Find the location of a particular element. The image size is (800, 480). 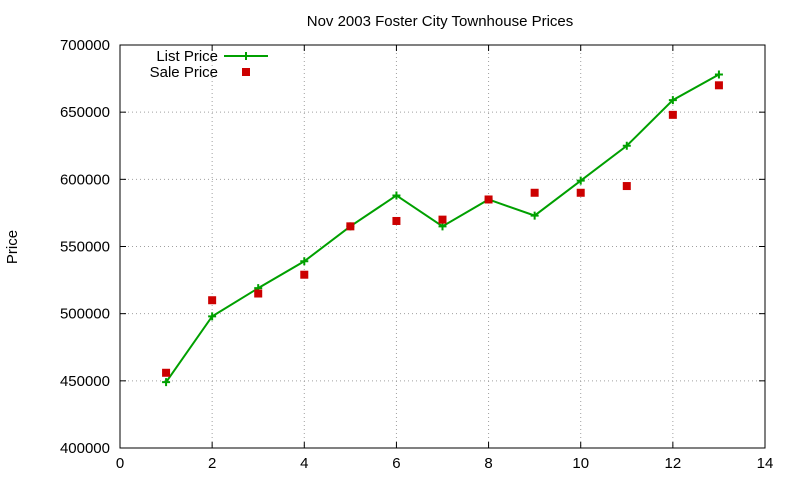

x-tick-label: 12 is located at coordinates (673, 463).